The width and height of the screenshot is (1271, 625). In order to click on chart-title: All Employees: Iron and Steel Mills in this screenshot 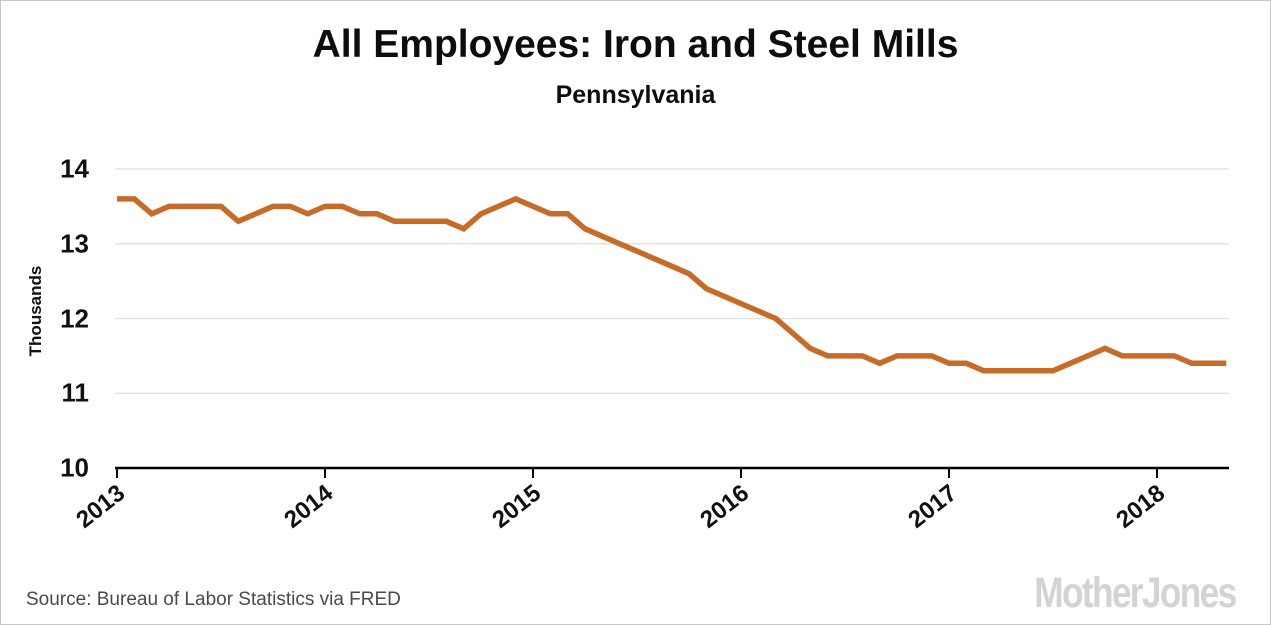, I will do `click(635, 44)`.